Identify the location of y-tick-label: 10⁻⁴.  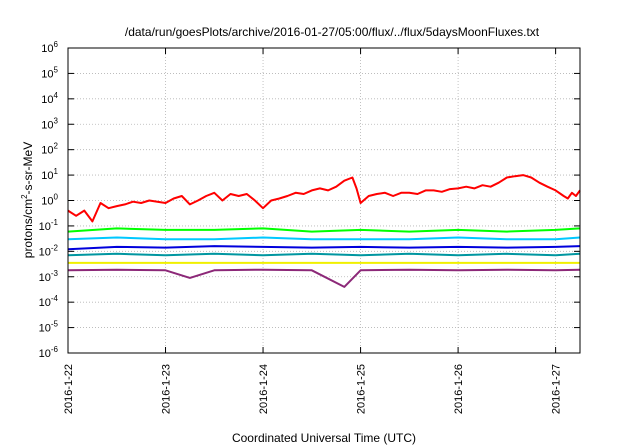
(49, 301).